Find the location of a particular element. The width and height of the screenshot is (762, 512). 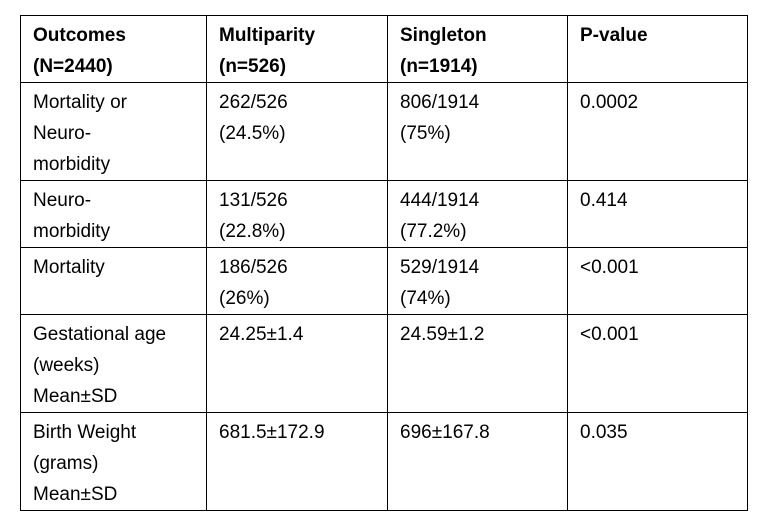

cell-text: 0.0002 is located at coordinates (609, 102).